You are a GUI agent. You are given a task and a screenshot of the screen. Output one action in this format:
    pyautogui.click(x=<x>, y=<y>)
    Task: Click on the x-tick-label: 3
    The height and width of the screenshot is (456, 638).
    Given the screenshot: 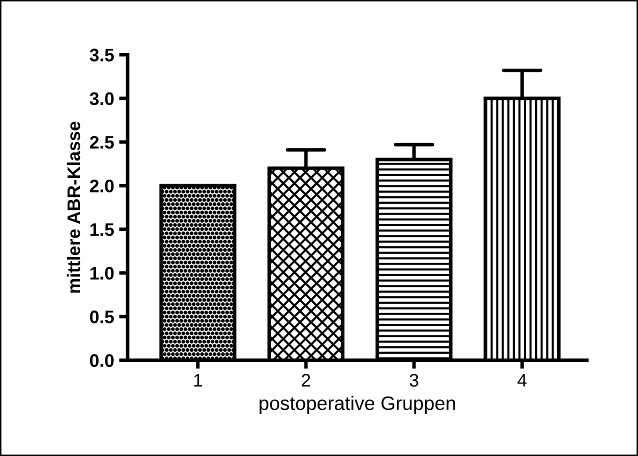 What is the action you would take?
    pyautogui.click(x=414, y=380)
    